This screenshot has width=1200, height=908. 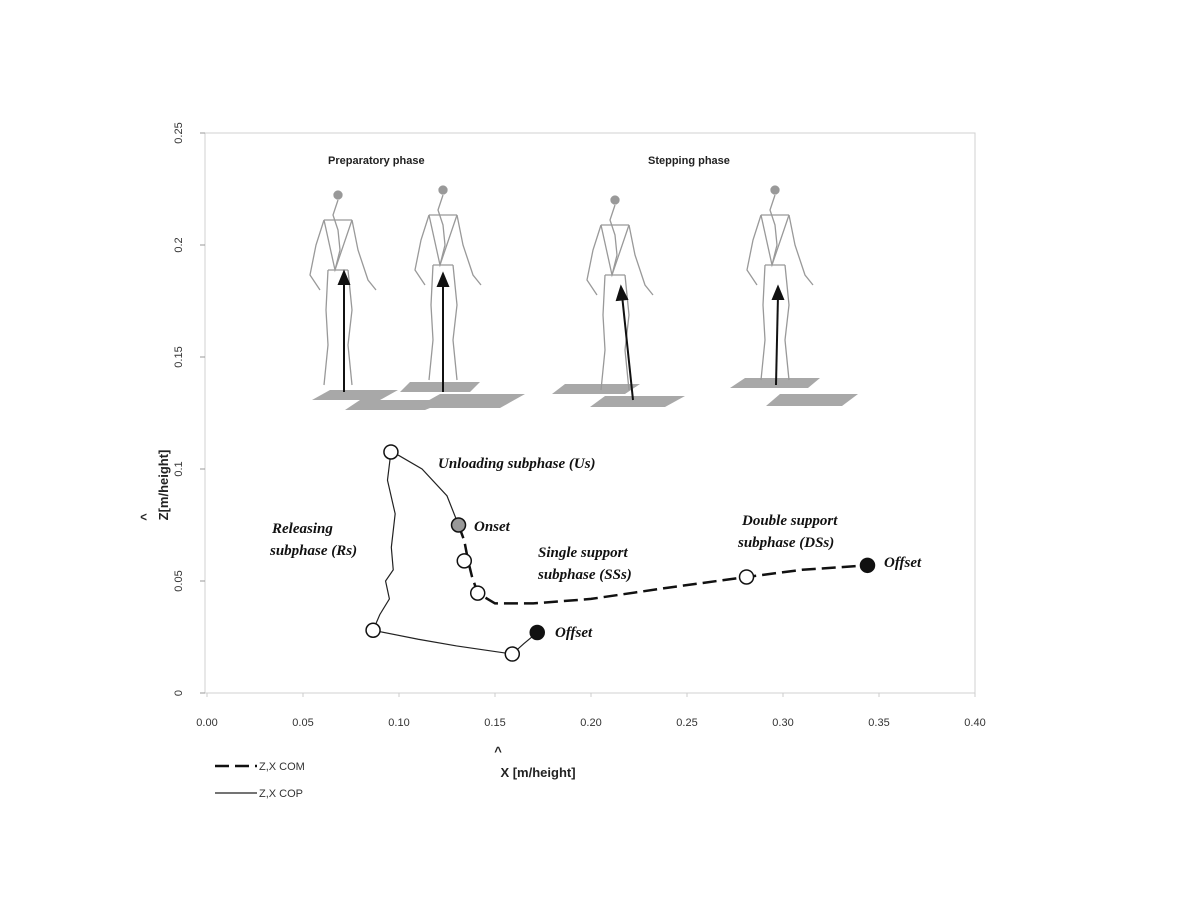 I want to click on annotation: Preparatory phase, so click(x=376, y=161).